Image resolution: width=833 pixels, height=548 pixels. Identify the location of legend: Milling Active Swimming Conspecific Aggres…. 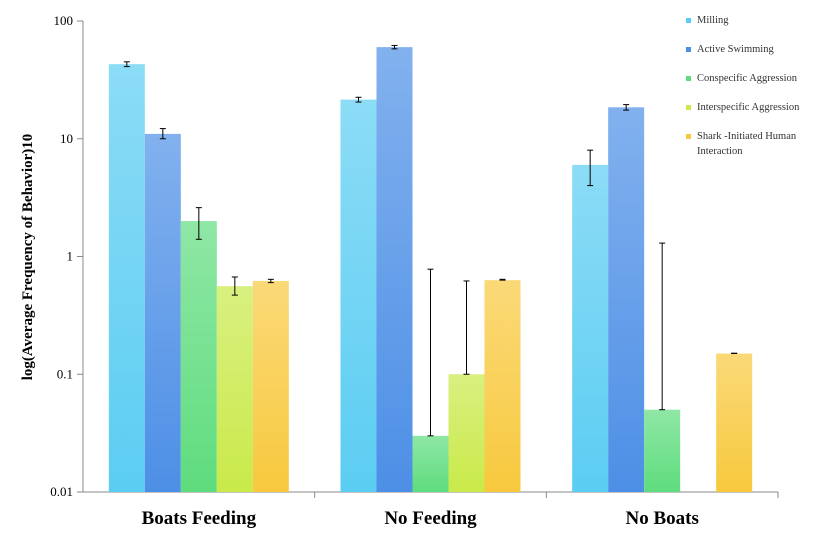
(743, 86).